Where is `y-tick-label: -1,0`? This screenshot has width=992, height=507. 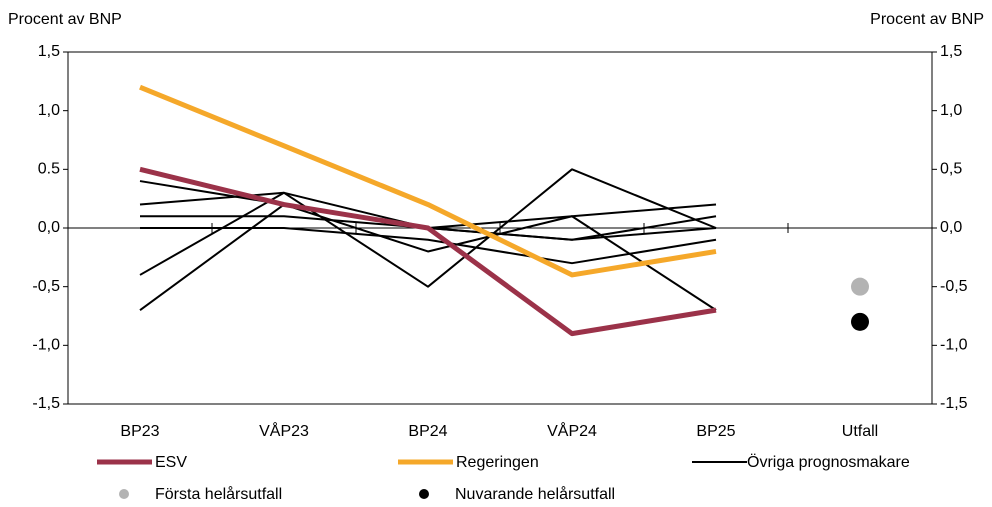 y-tick-label: -1,0 is located at coordinates (46, 345).